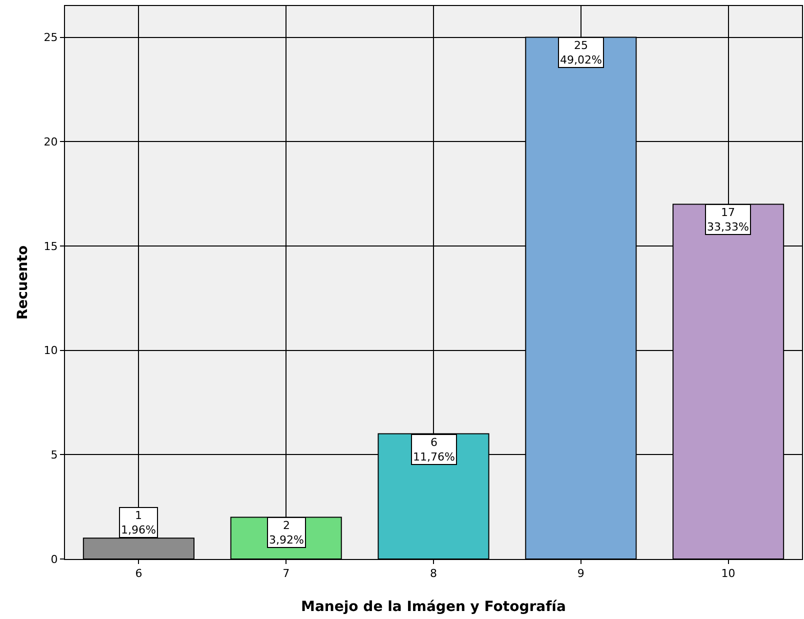 This screenshot has height=619, width=804. What do you see at coordinates (434, 450) in the screenshot?
I see `data-label: 6 11,76%` at bounding box center [434, 450].